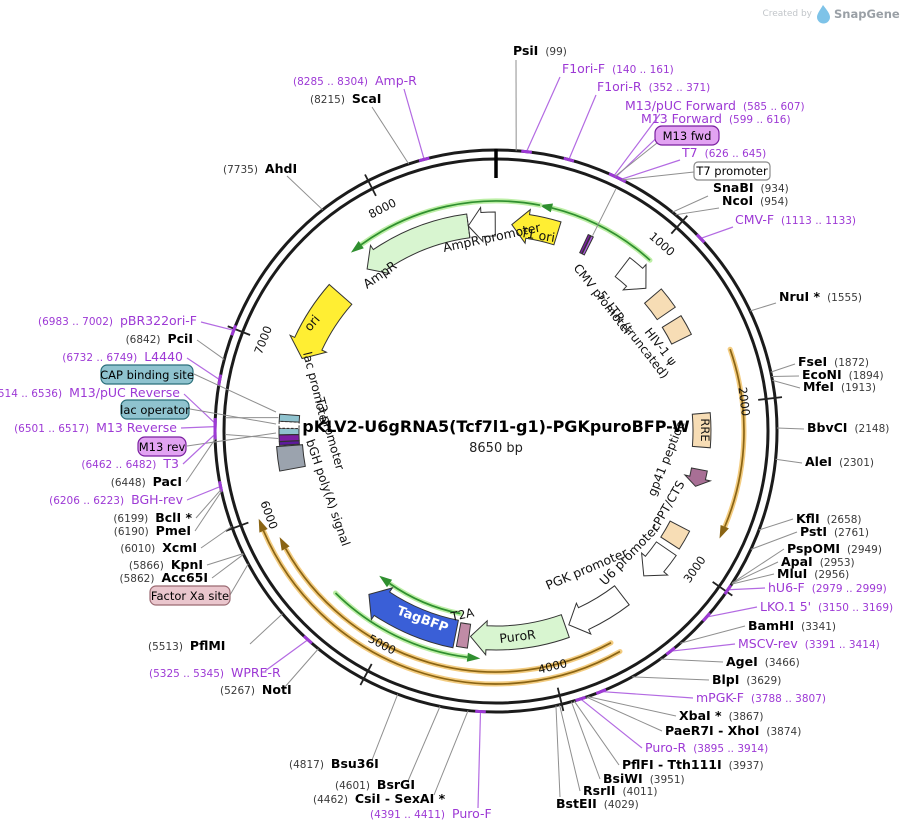 The image size is (904, 835). What do you see at coordinates (728, 589) in the screenshot?
I see `primer-site-tick-hu6-f` at bounding box center [728, 589].